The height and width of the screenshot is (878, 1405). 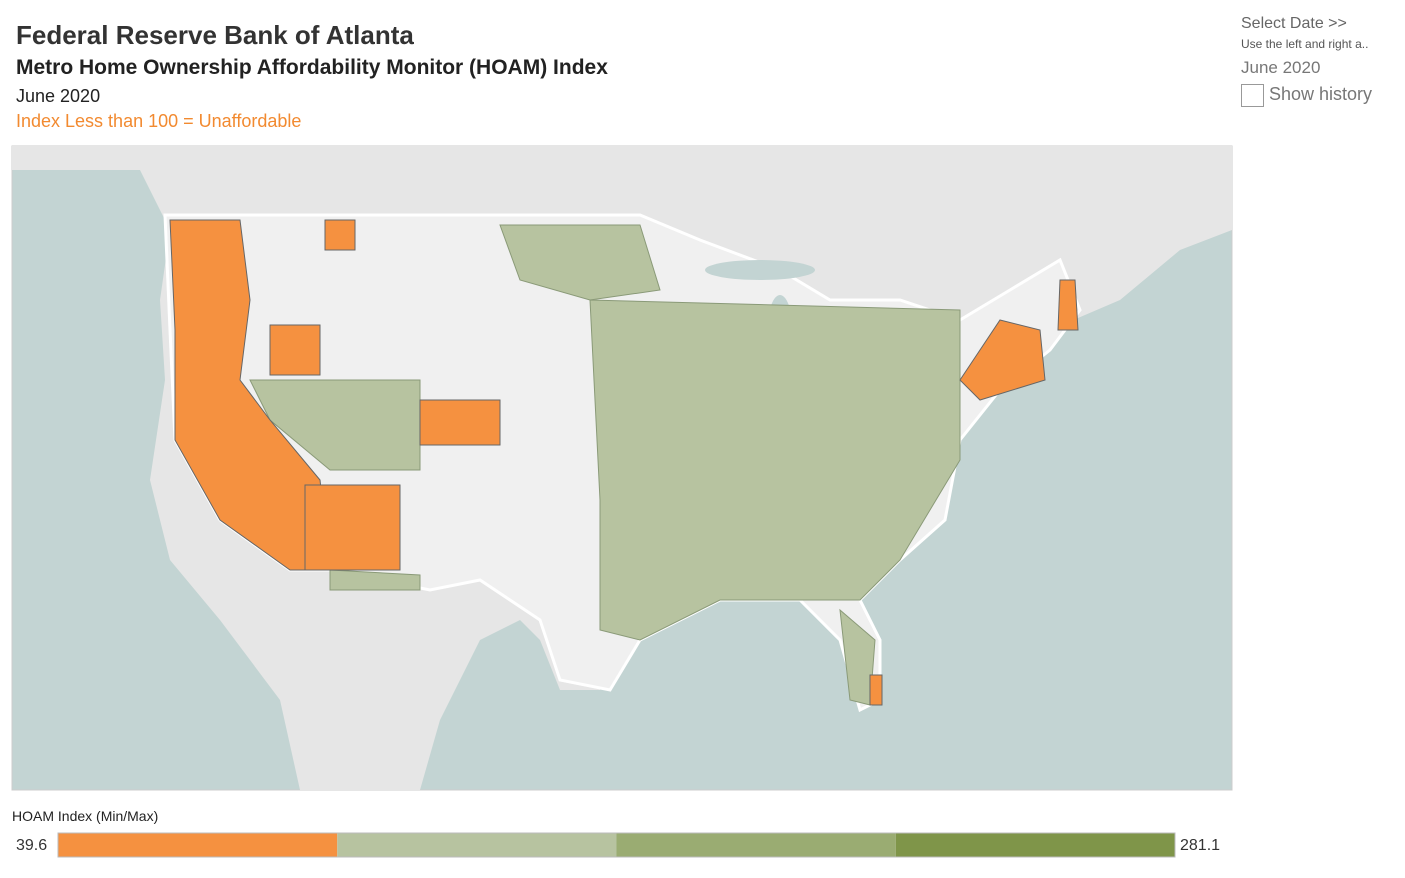 What do you see at coordinates (85, 816) in the screenshot?
I see `legend-title: HOAM Index (Min/Max)` at bounding box center [85, 816].